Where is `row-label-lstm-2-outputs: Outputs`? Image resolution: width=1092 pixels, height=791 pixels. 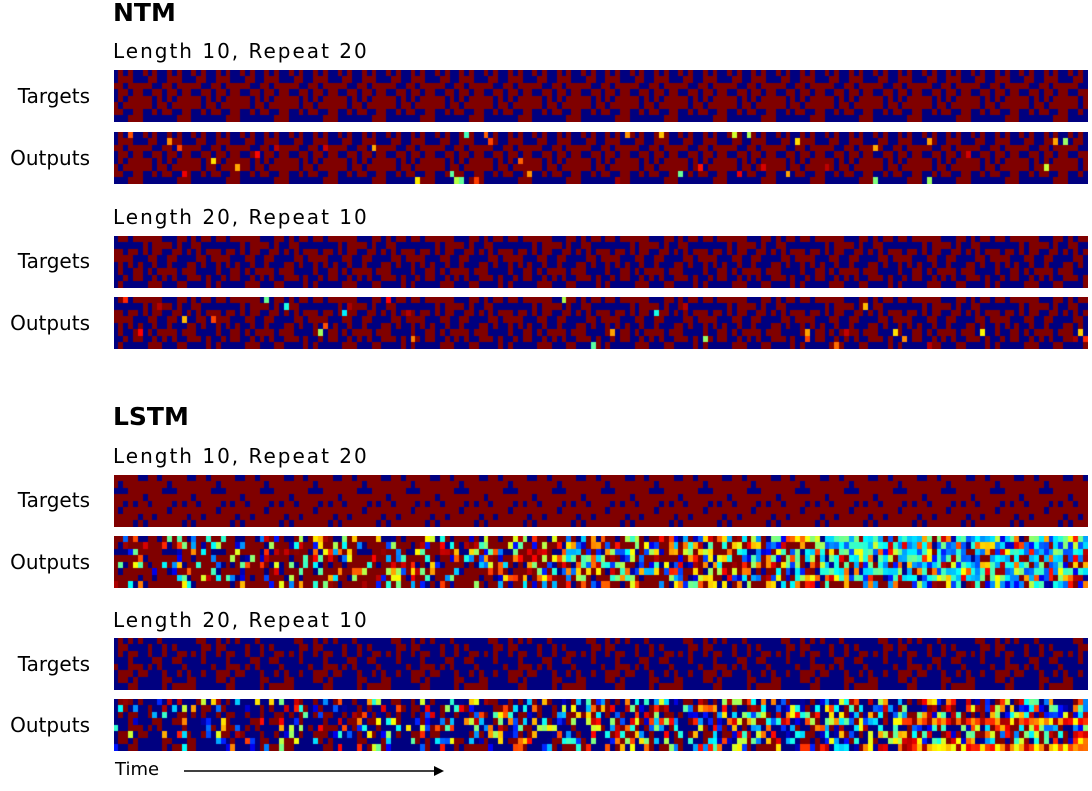 row-label-lstm-2-outputs: Outputs is located at coordinates (50, 725).